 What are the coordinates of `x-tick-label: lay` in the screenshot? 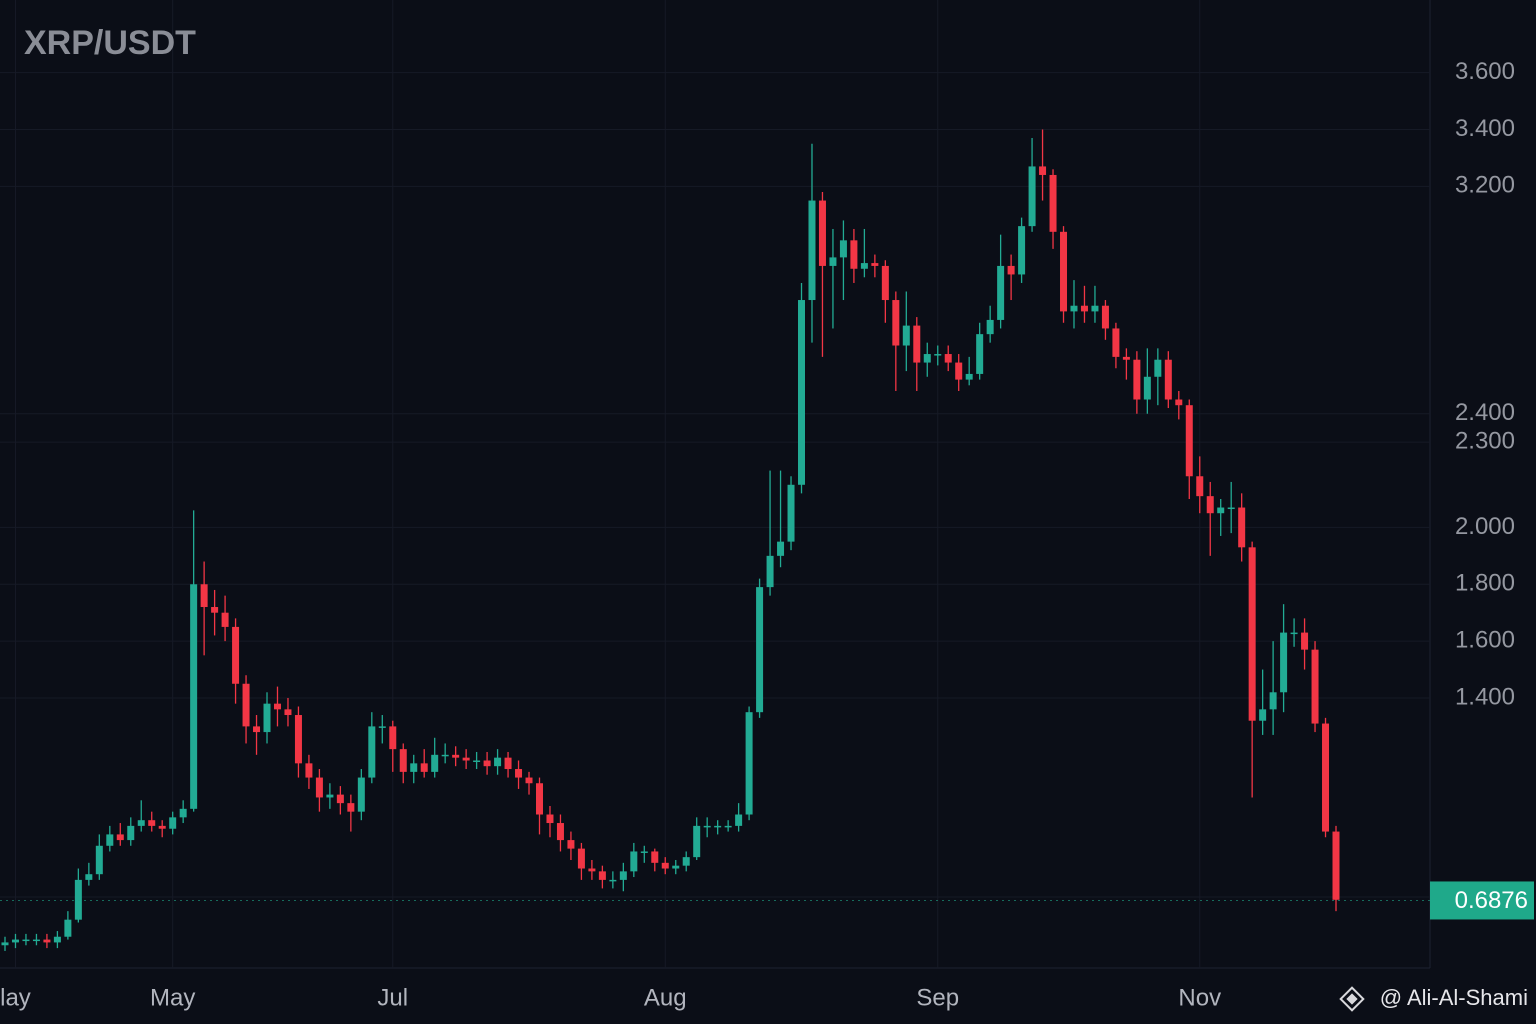 It's located at (15, 997).